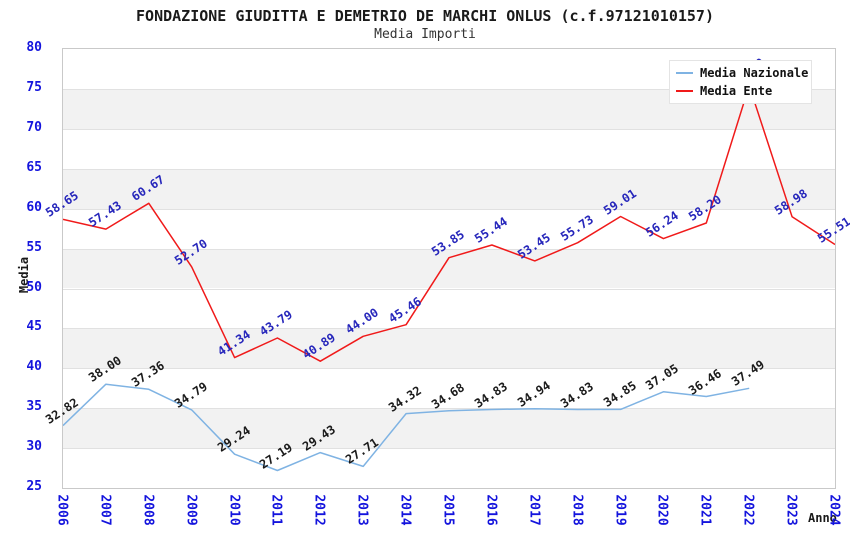 The width and height of the screenshot is (850, 550). Describe the element at coordinates (362, 510) in the screenshot. I see `x-tick-label: 2013` at that location.